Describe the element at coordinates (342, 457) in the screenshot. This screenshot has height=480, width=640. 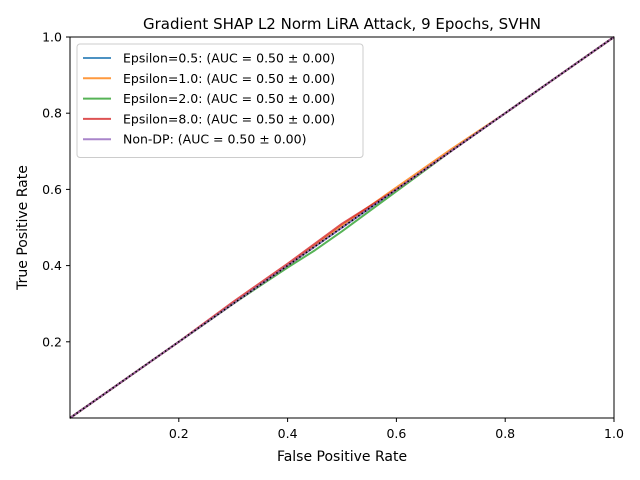
I see `x-axis-label: False Positive Rate` at that location.